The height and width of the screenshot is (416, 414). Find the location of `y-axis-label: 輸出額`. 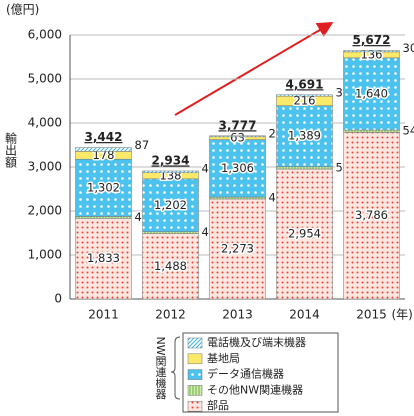

y-axis-label: 輸出額 is located at coordinates (11, 150).